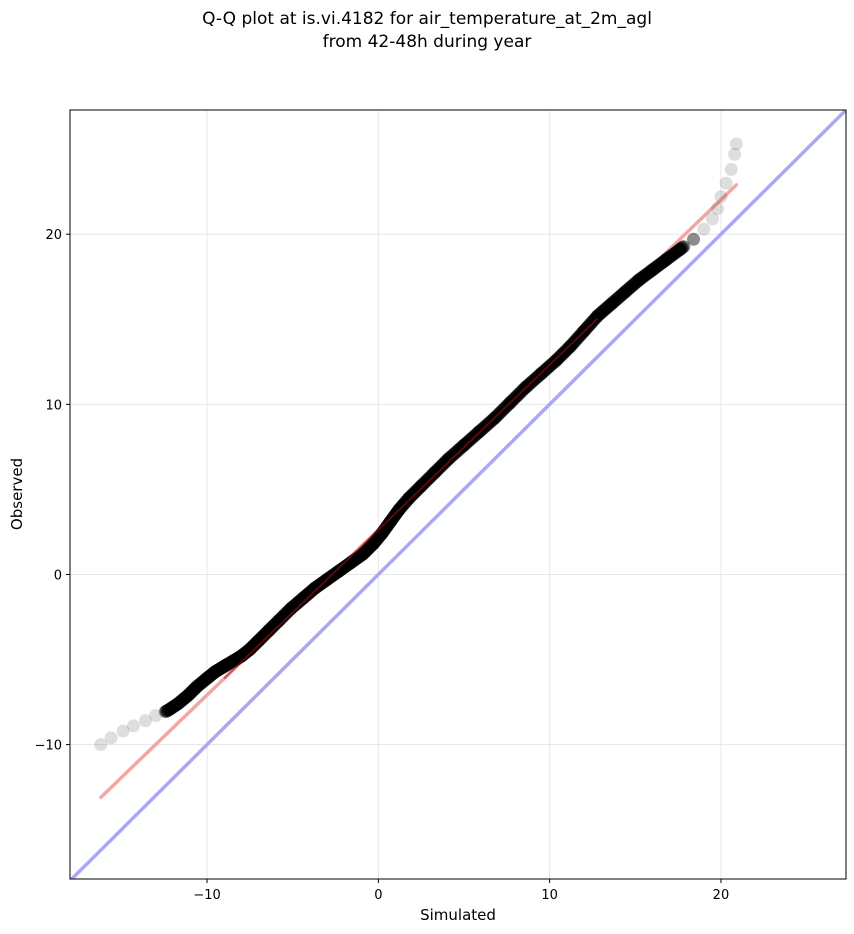 The image size is (854, 934). What do you see at coordinates (48, 746) in the screenshot?
I see `y-tick-label: −10` at bounding box center [48, 746].